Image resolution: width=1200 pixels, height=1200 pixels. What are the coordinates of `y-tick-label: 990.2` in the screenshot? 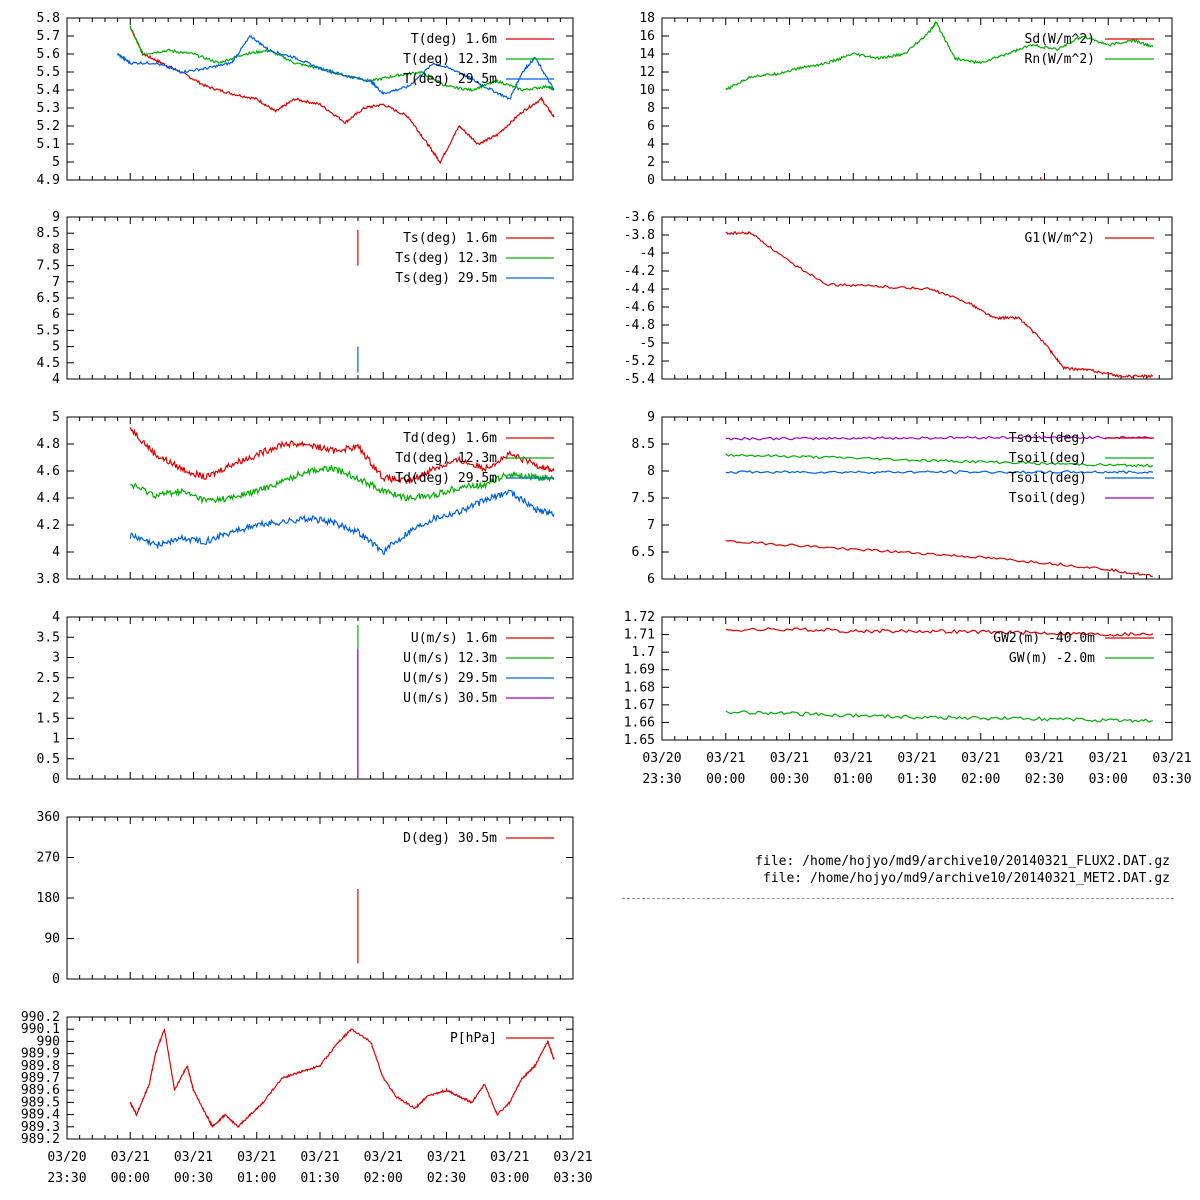 It's located at (40, 1017).